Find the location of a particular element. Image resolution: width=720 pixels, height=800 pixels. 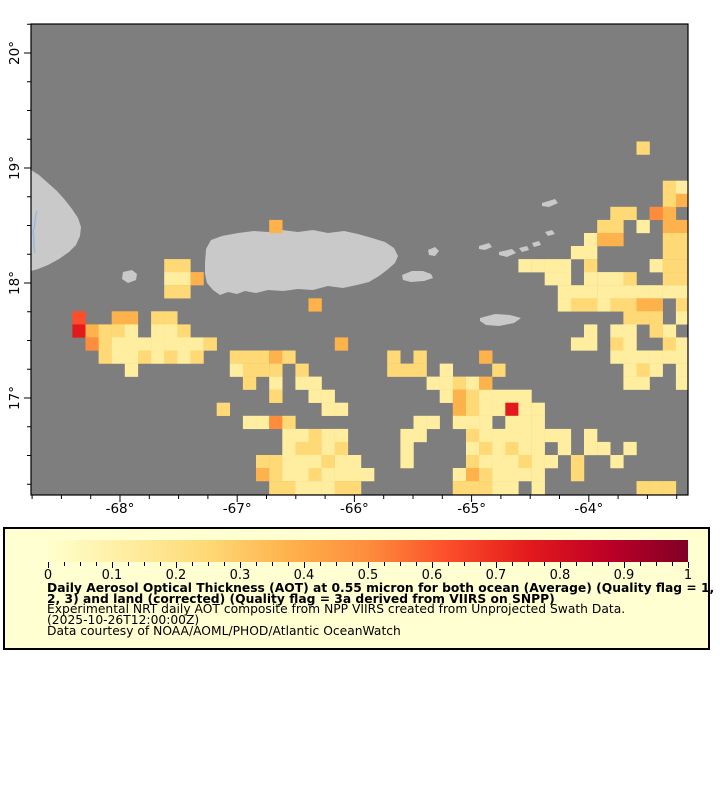

colorbar-tick-label: 0.1 is located at coordinates (112, 575).